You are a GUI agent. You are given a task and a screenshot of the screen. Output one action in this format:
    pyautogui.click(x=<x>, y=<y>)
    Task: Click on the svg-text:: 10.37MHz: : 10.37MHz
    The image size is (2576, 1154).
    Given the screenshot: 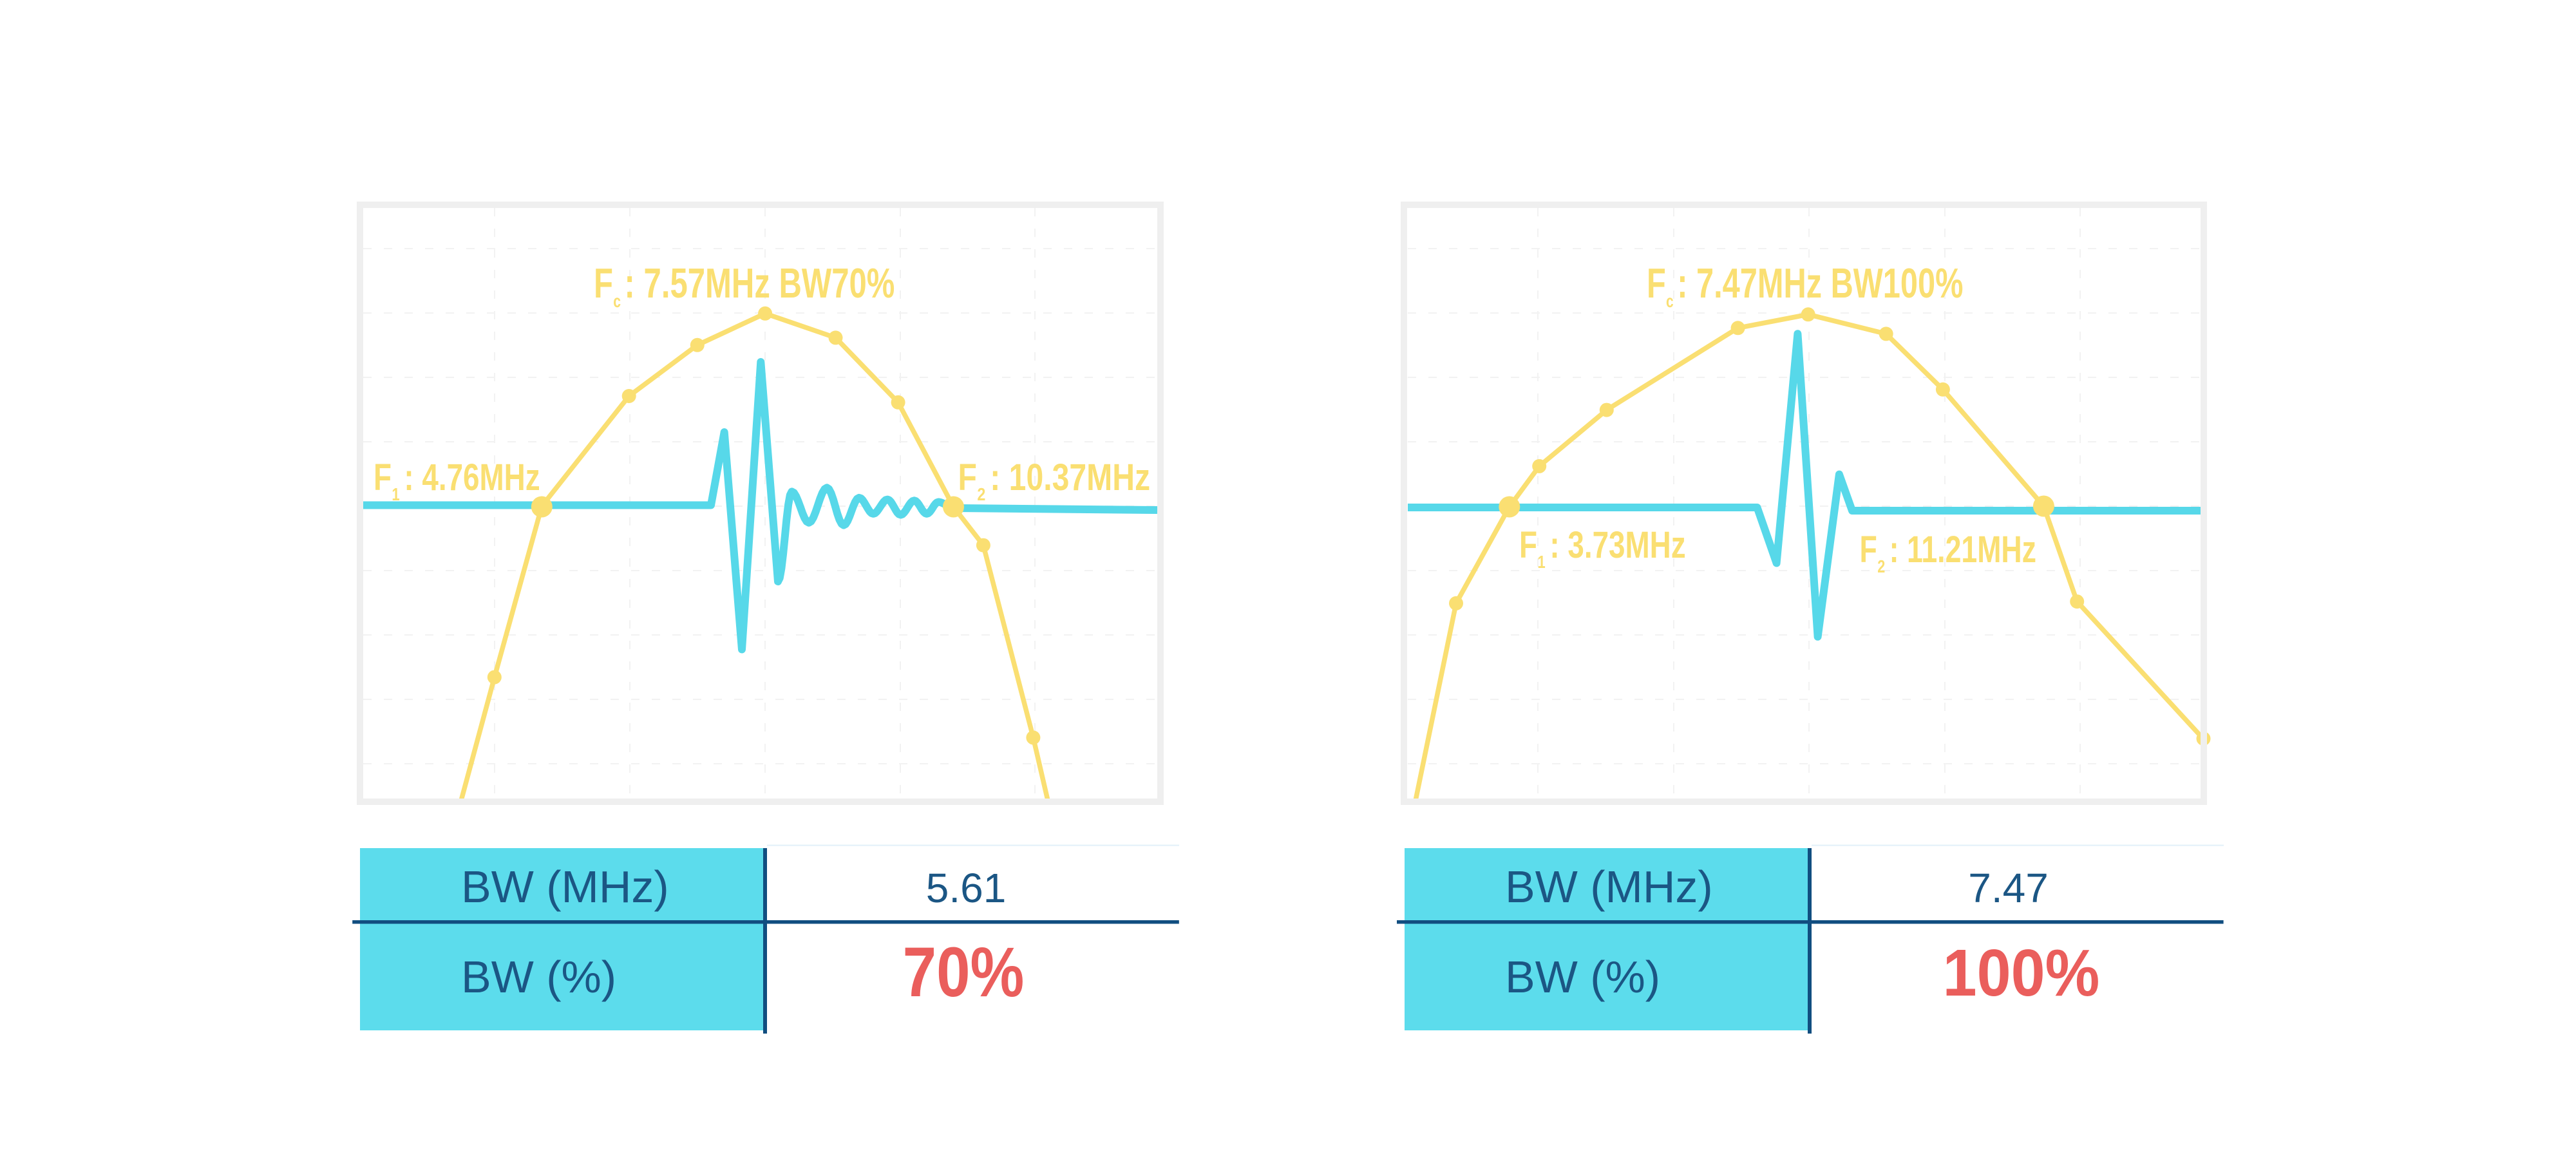 What is the action you would take?
    pyautogui.click(x=1070, y=477)
    